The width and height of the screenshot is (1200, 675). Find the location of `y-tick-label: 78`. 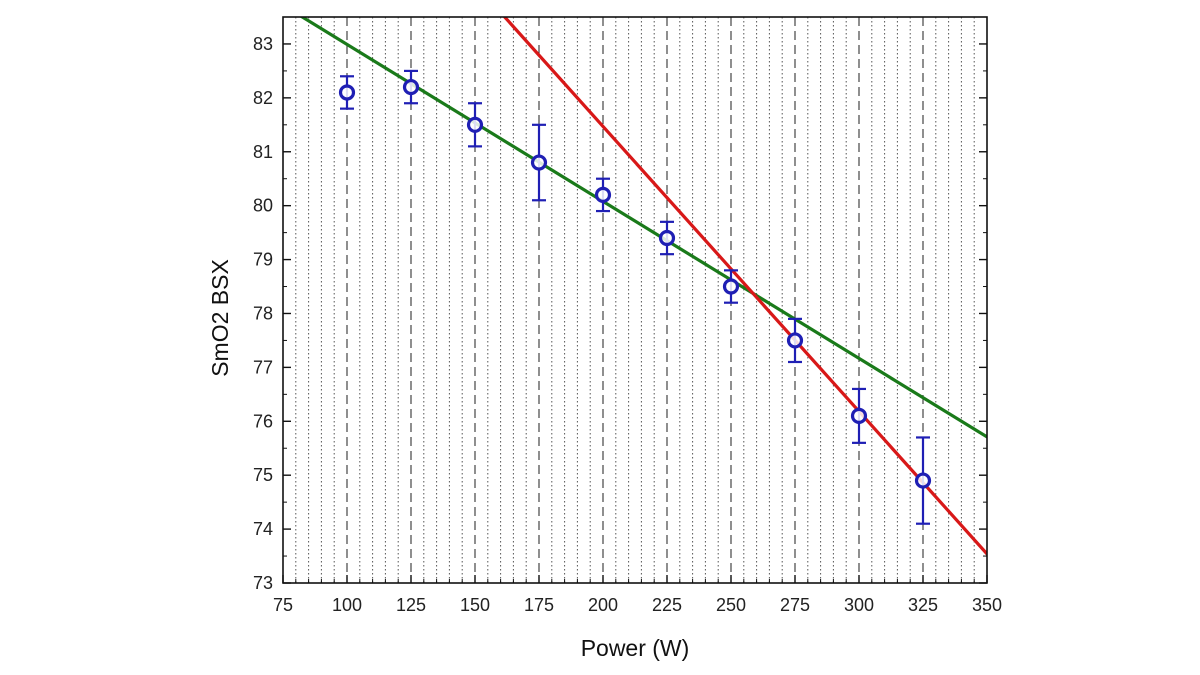

y-tick-label: 78 is located at coordinates (263, 313).